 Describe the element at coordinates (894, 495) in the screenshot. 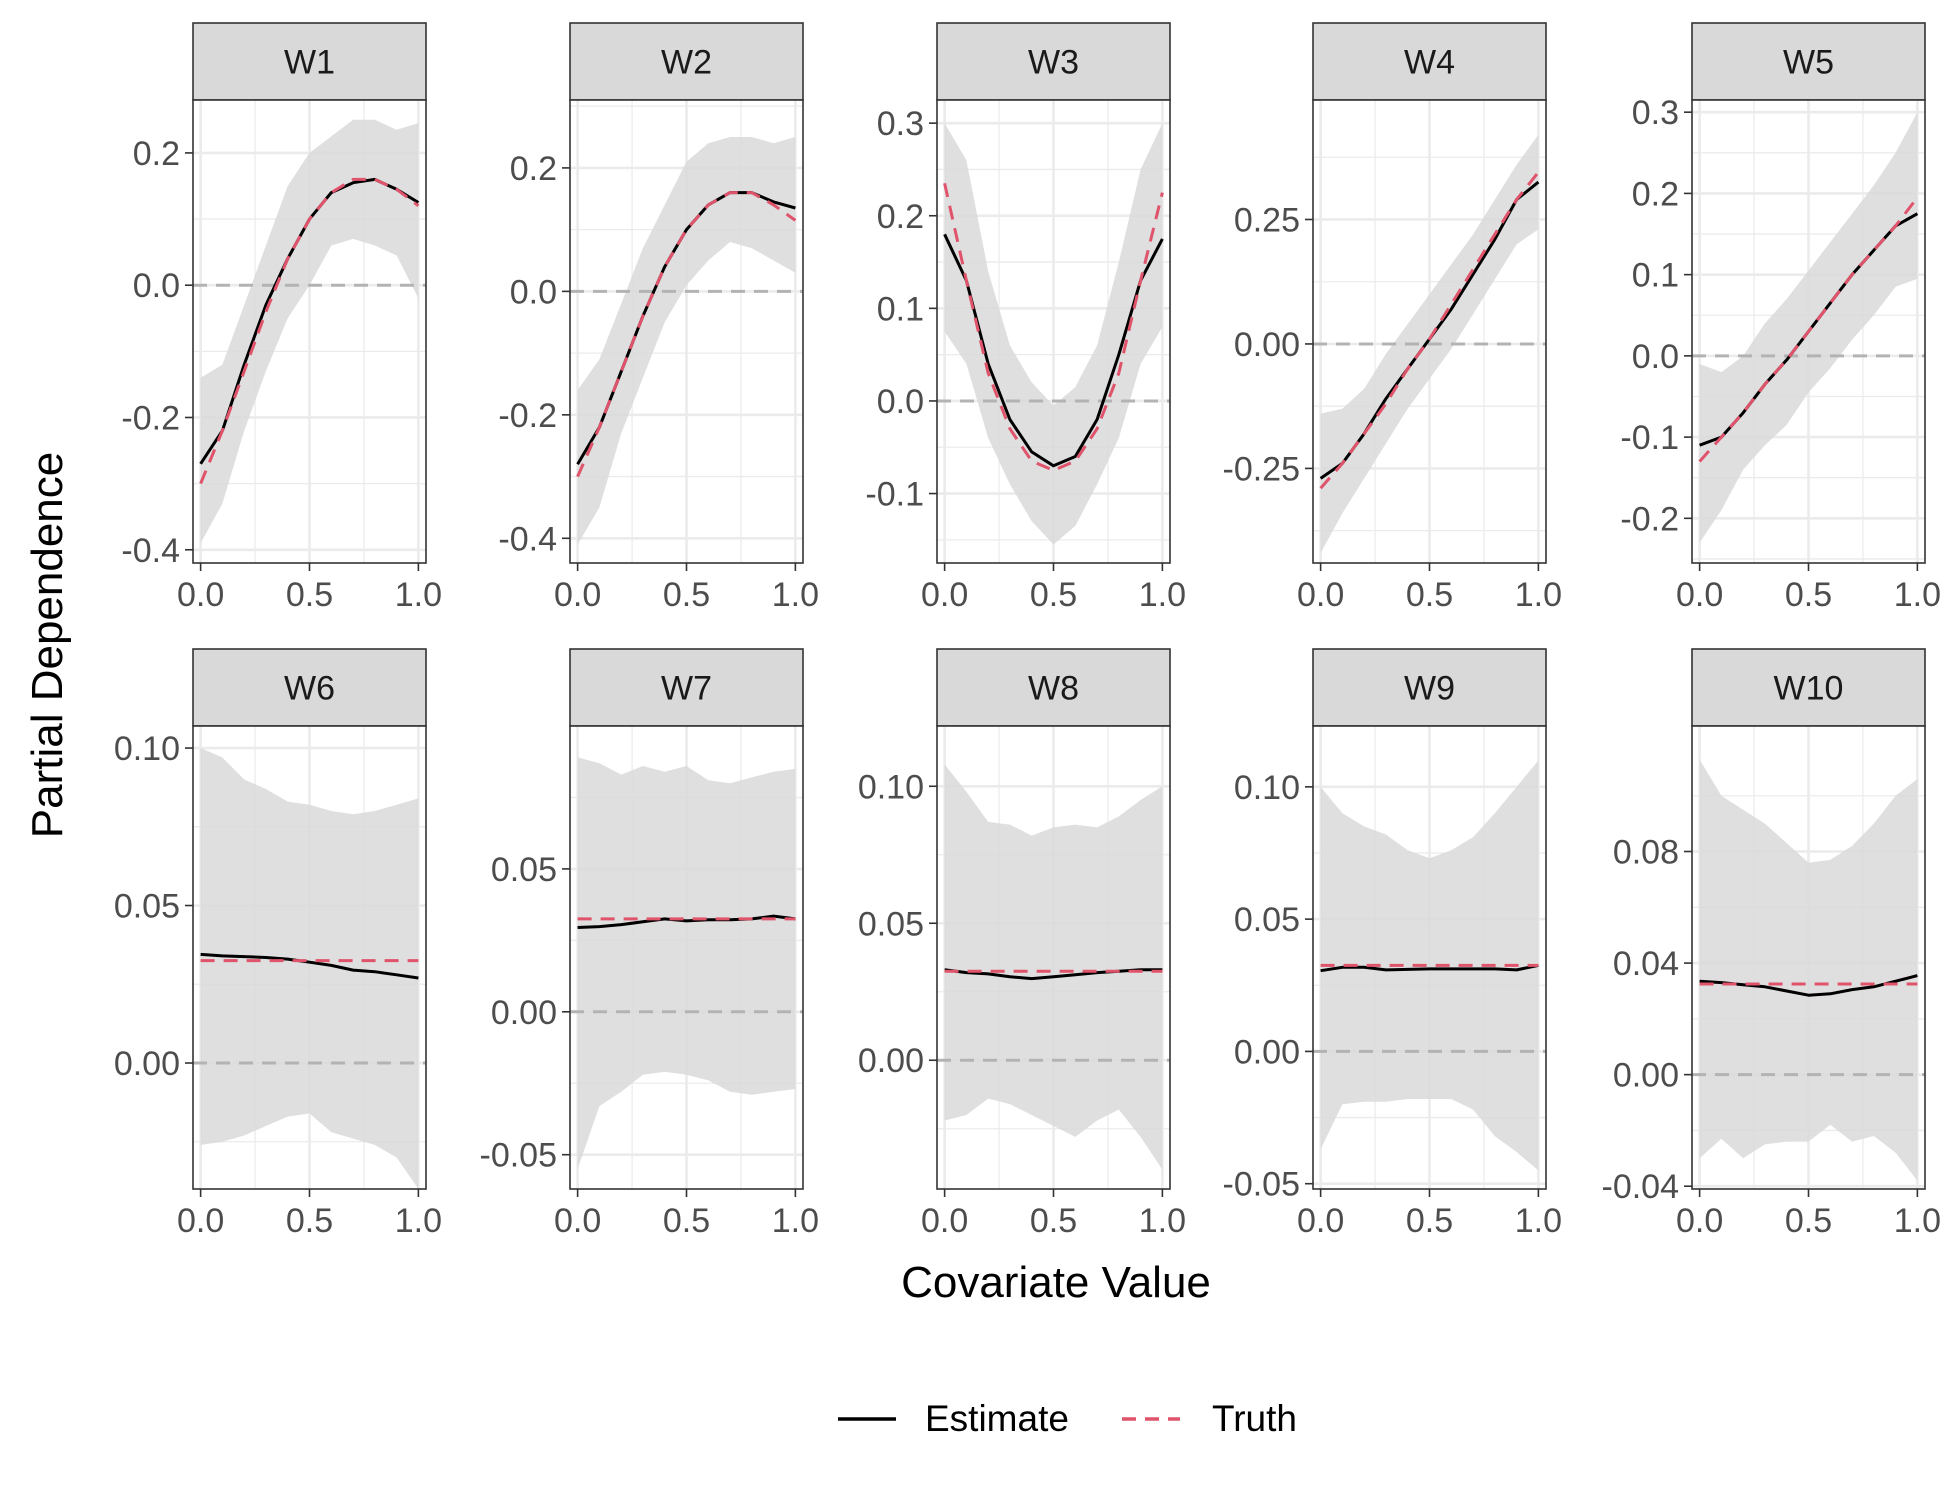

I see `y-tick-label: -0.1` at that location.